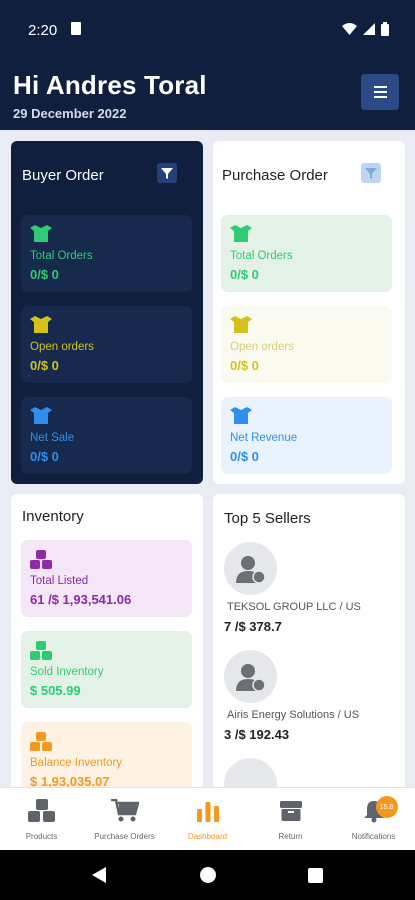 The image size is (415, 900). What do you see at coordinates (275, 175) in the screenshot?
I see `purchase-order-title: Purchase Order` at bounding box center [275, 175].